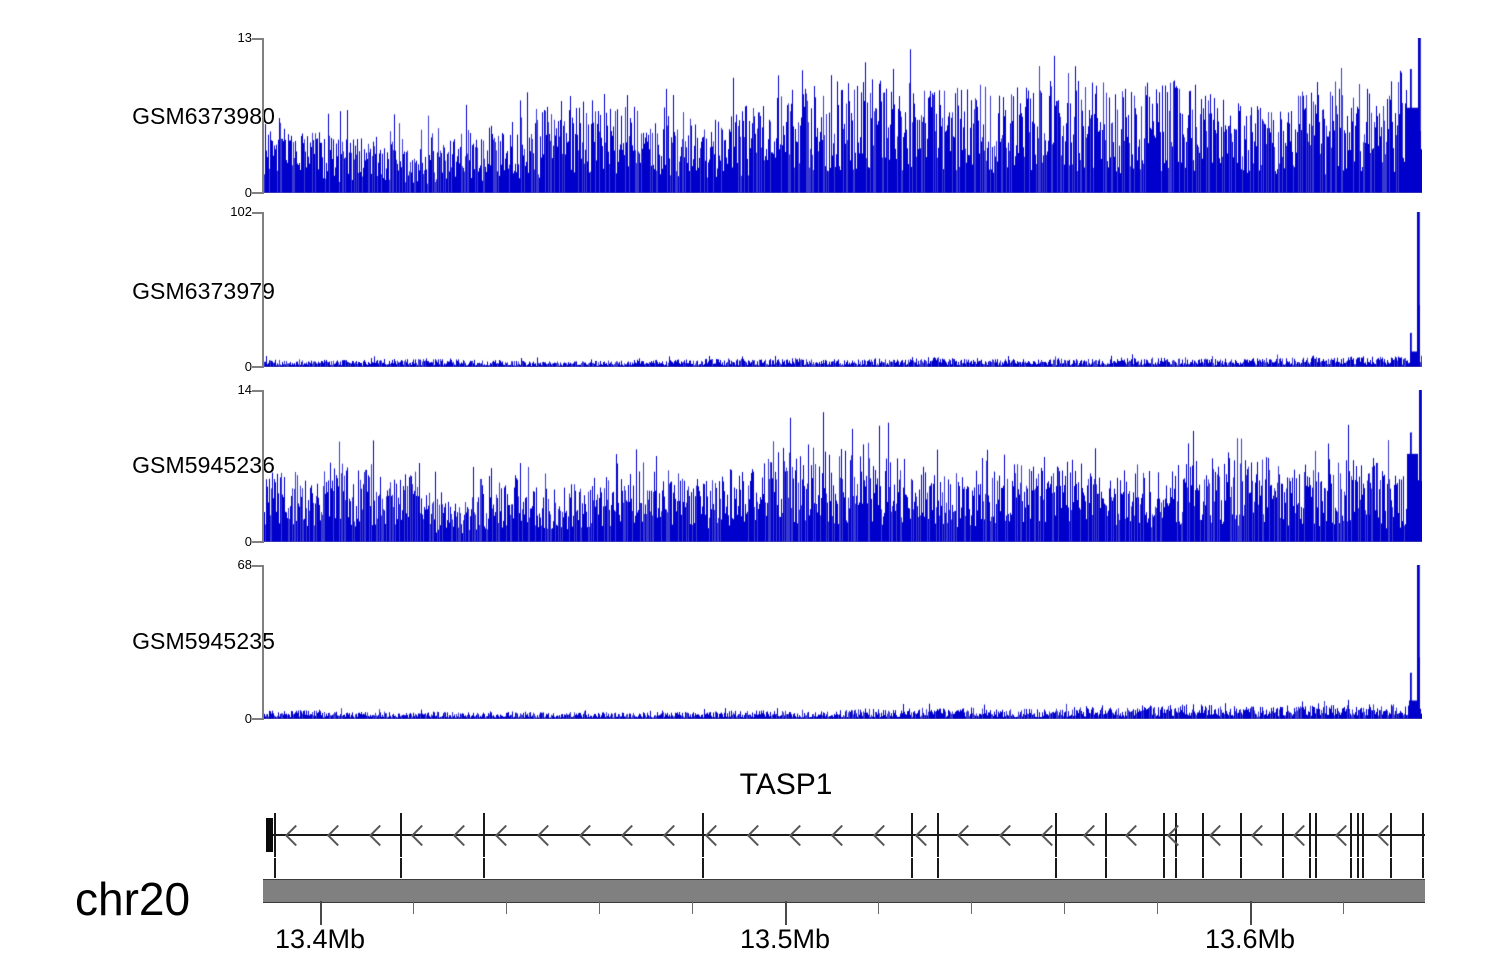  I want to click on ruler-label: 13.5Mb, so click(785, 939).